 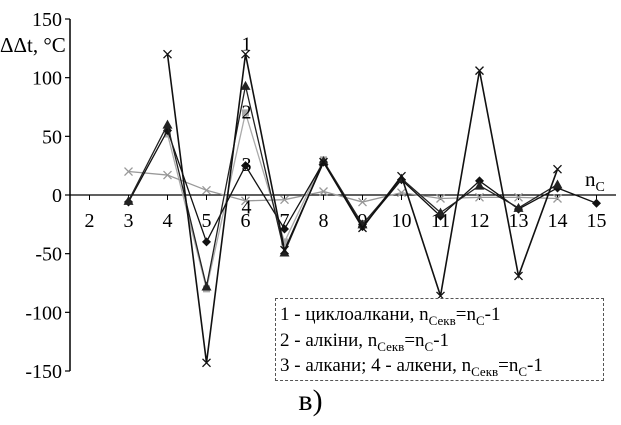 What do you see at coordinates (519, 221) in the screenshot?
I see `x-tick-label: 13` at bounding box center [519, 221].